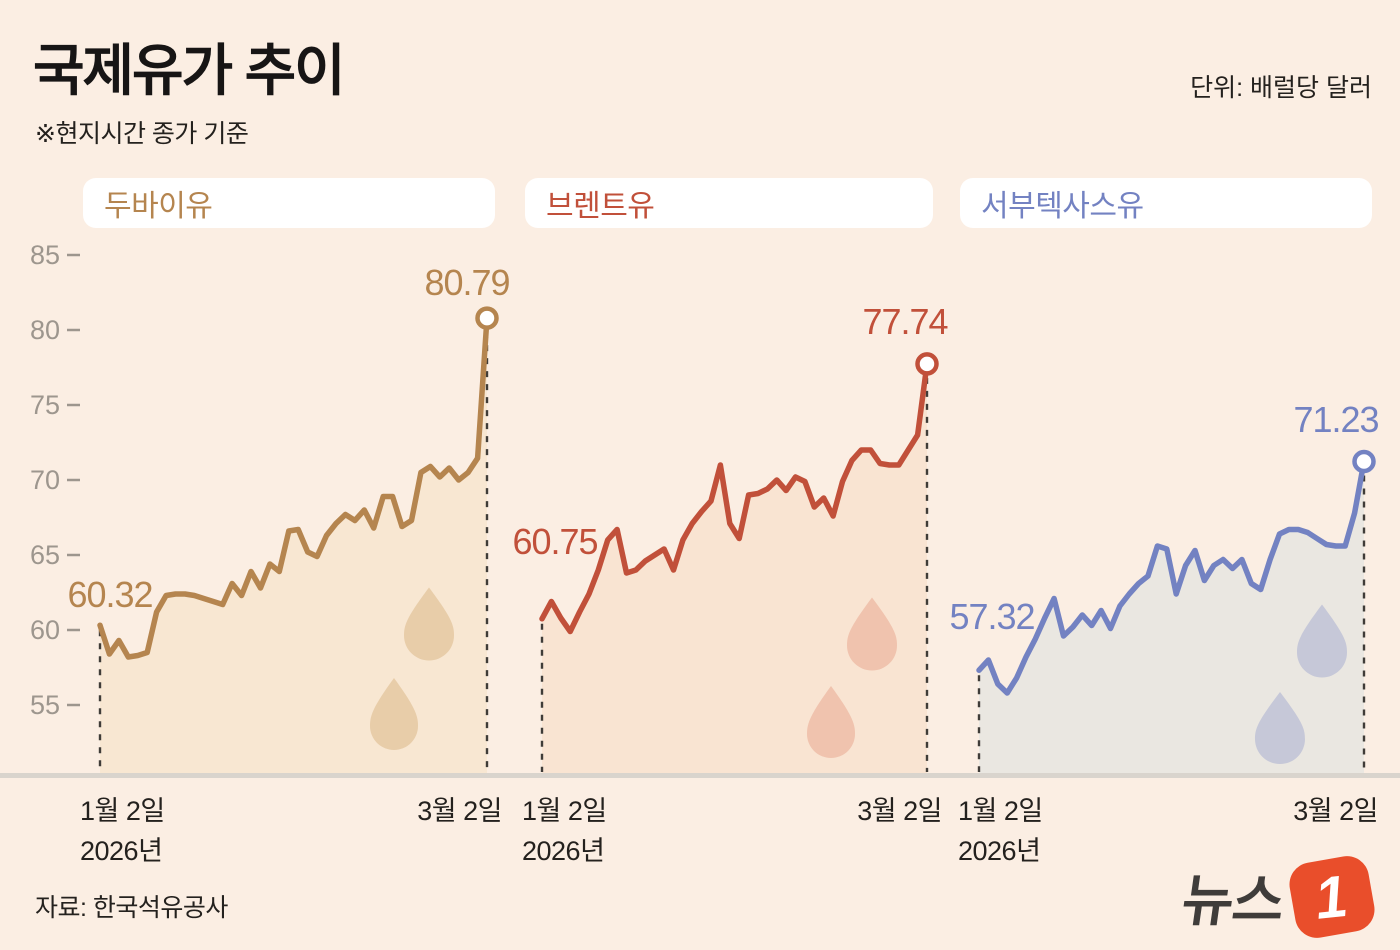 The image size is (1400, 950). Describe the element at coordinates (45, 705) in the screenshot. I see `y-tick-label: 55` at that location.